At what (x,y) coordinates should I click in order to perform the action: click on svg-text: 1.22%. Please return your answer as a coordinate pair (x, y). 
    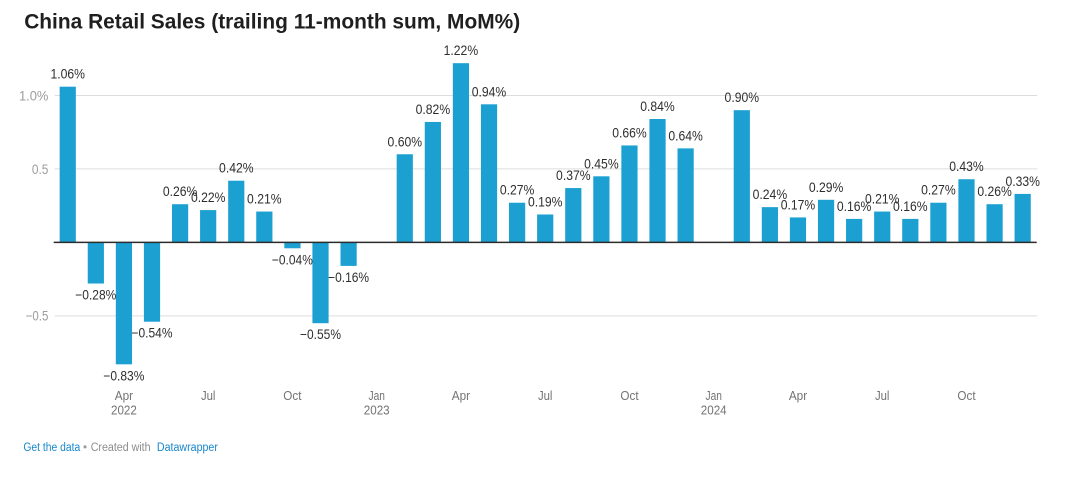
    Looking at the image, I should click on (461, 50).